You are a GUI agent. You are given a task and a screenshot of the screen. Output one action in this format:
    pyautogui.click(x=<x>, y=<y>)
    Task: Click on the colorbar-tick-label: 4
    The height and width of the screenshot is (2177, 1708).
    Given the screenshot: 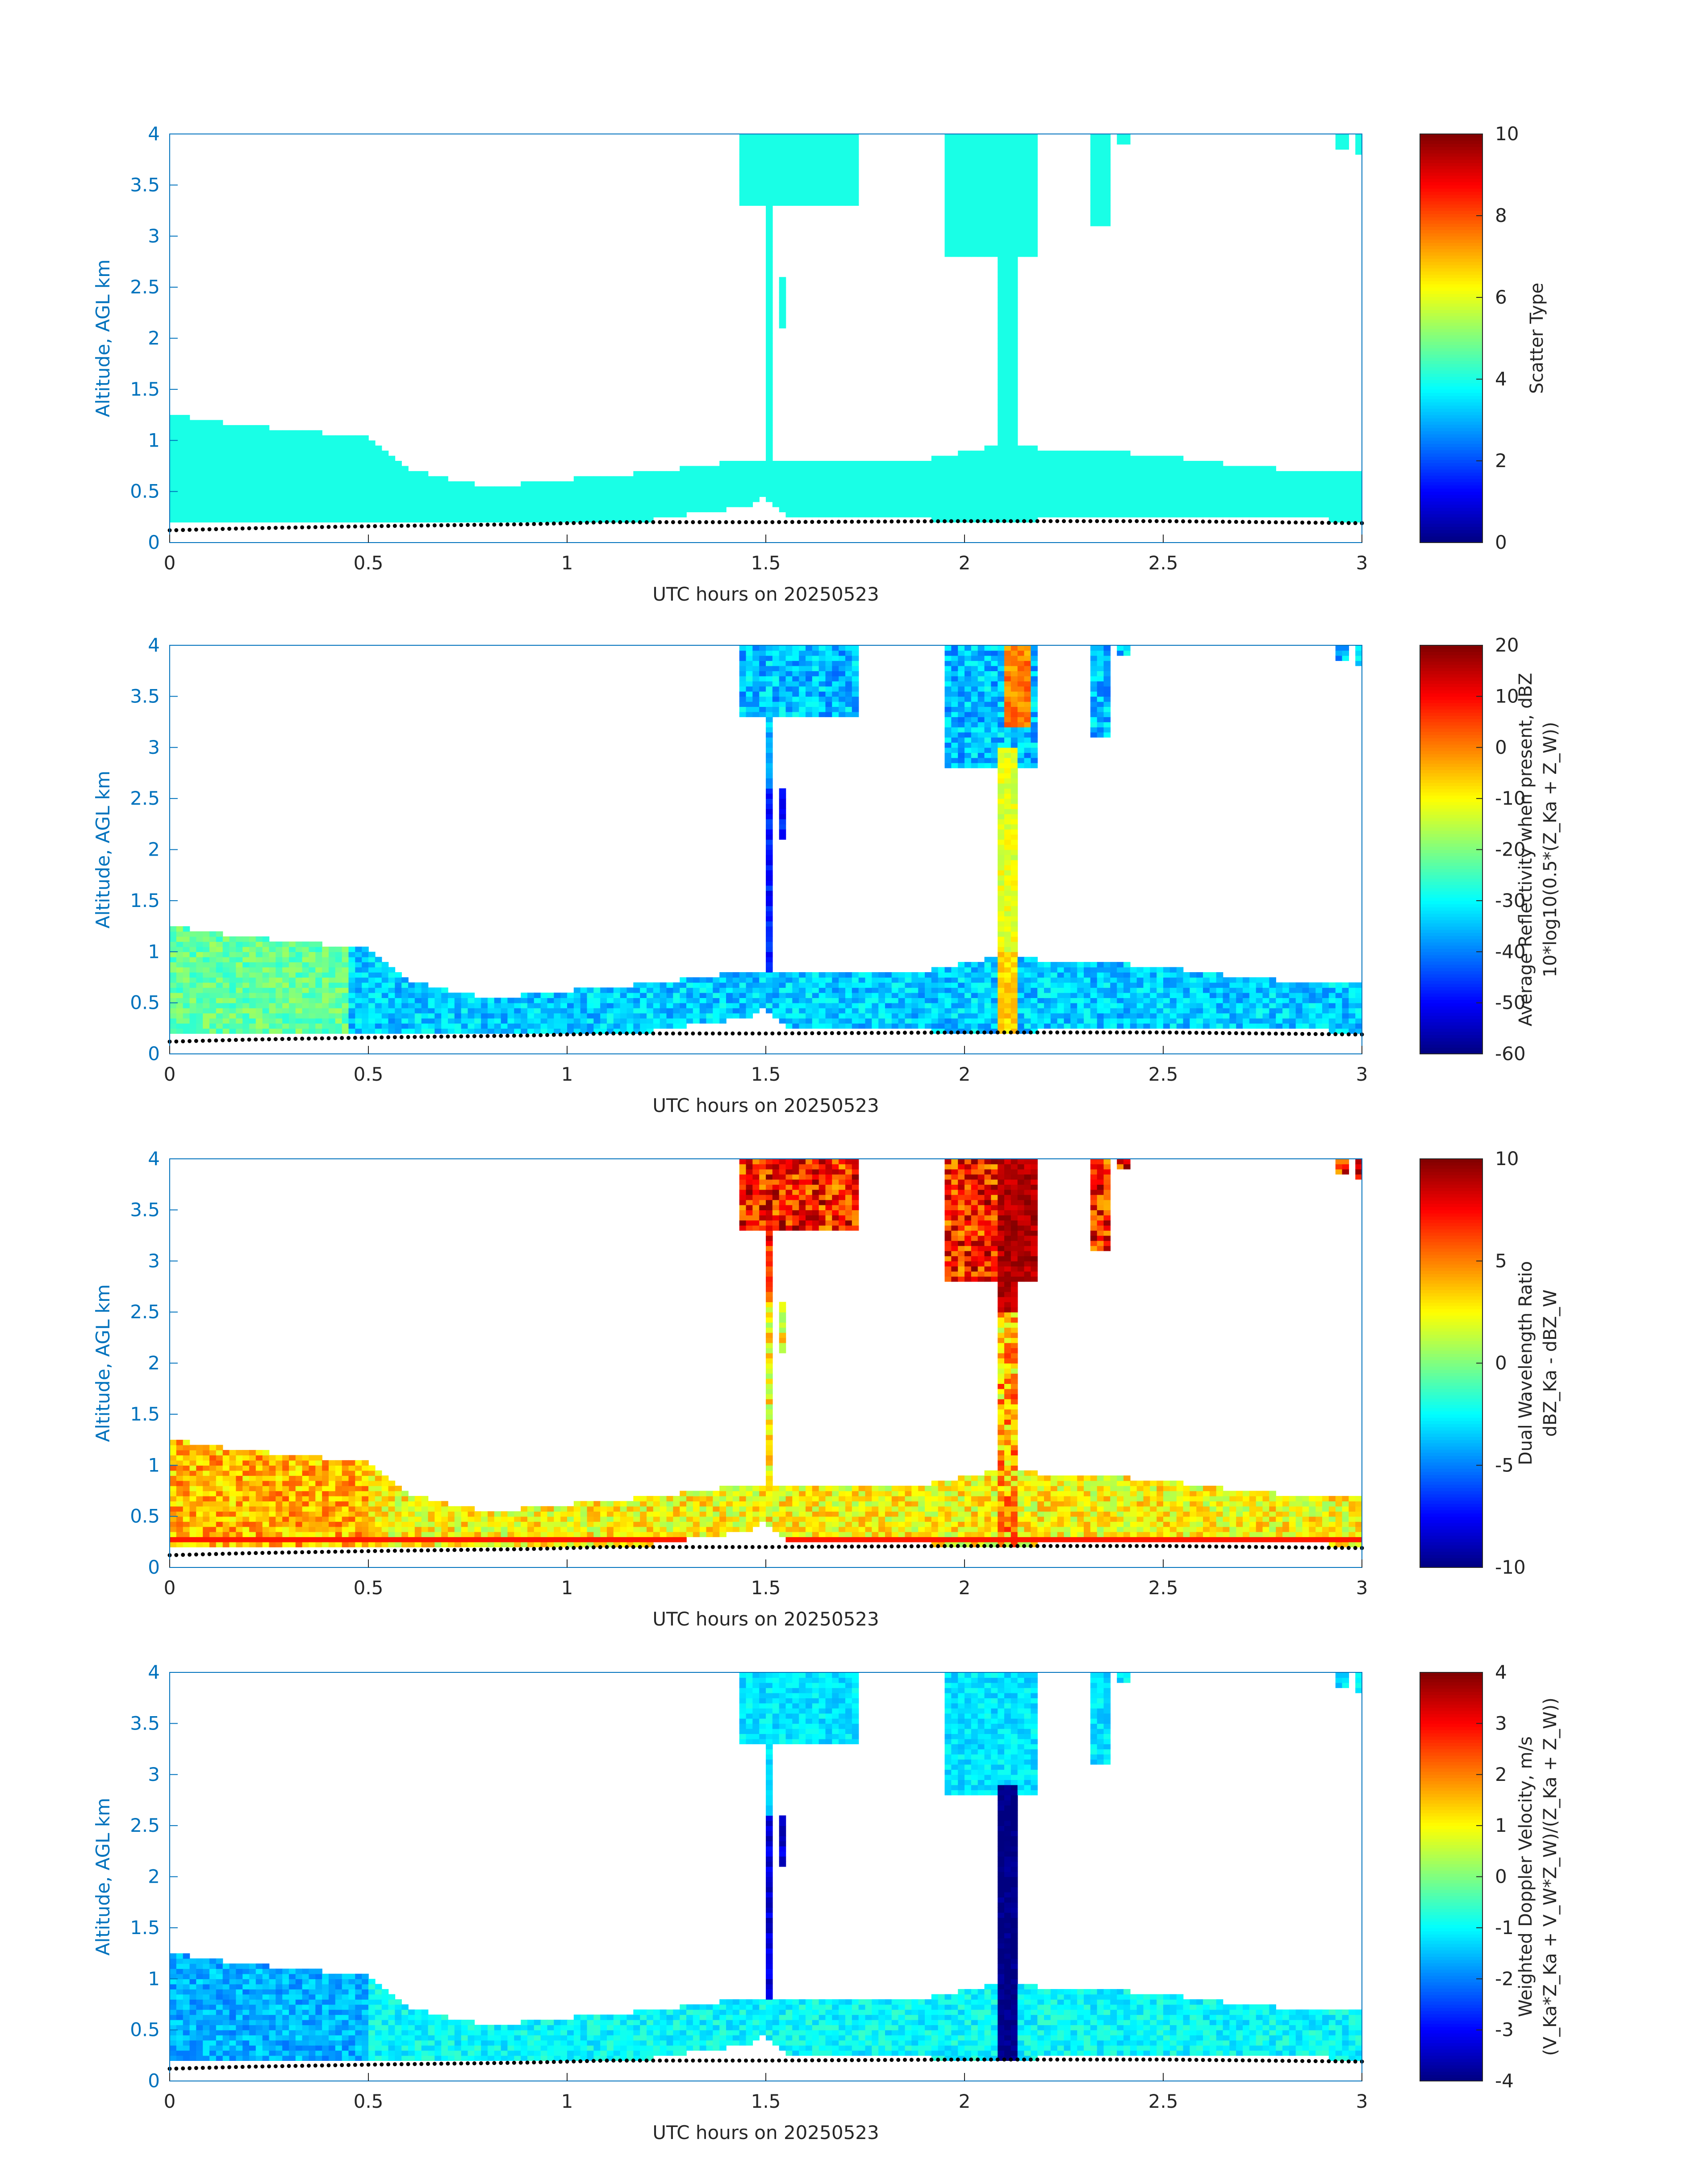 What is the action you would take?
    pyautogui.click(x=1501, y=379)
    